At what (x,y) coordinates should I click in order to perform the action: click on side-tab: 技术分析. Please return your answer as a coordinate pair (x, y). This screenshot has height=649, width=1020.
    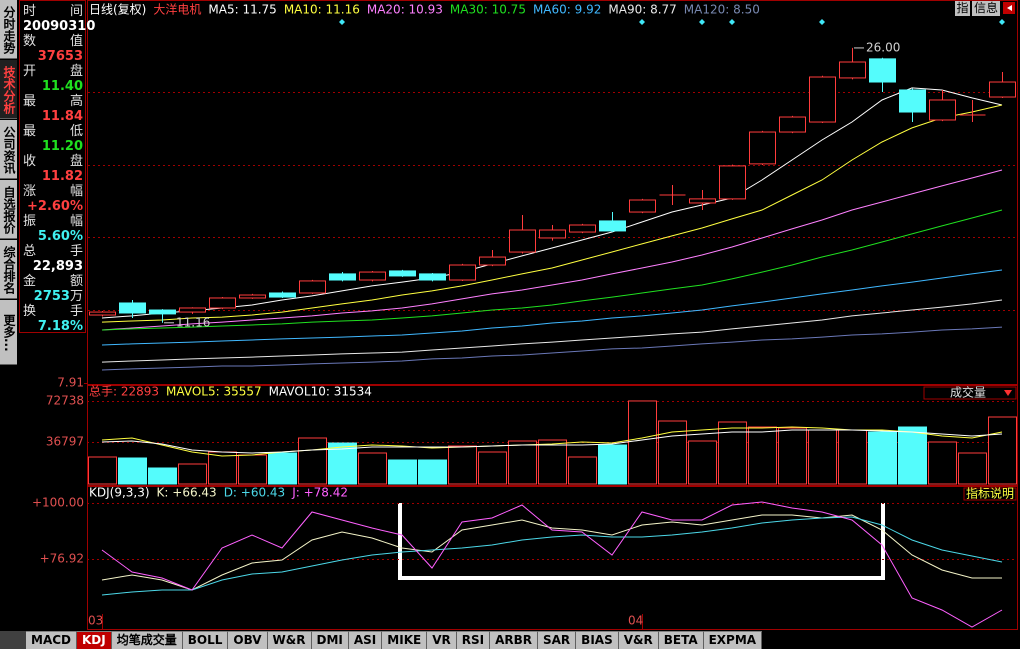
    Looking at the image, I should click on (8, 89).